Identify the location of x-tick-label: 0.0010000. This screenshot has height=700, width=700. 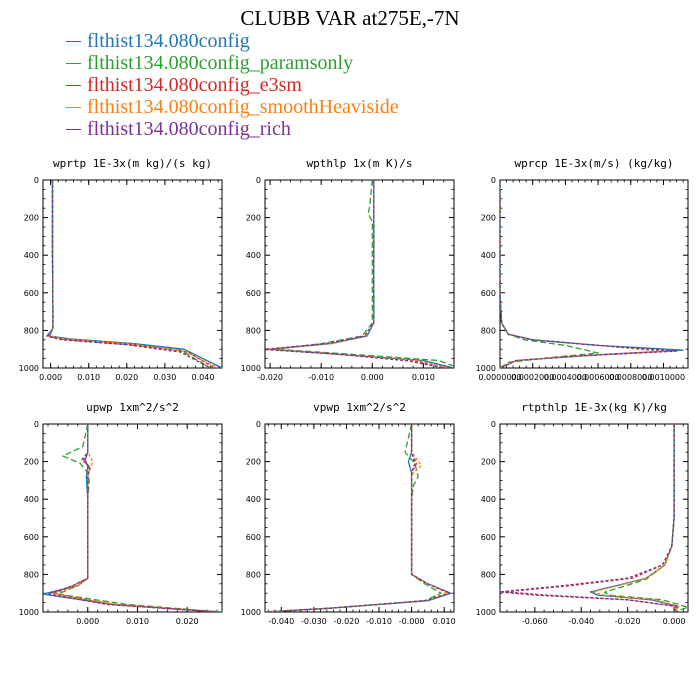
(663, 377).